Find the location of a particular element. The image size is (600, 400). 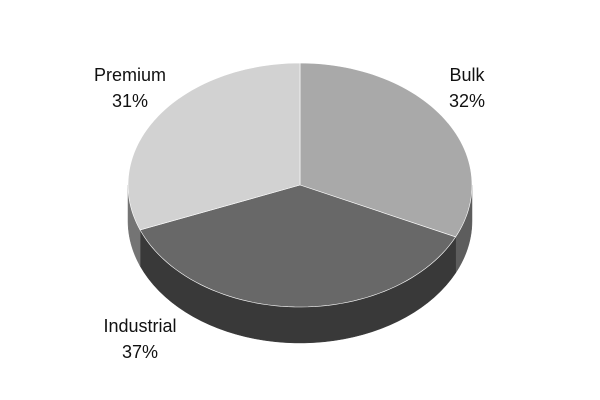

slice-label: Bulk is located at coordinates (467, 75).